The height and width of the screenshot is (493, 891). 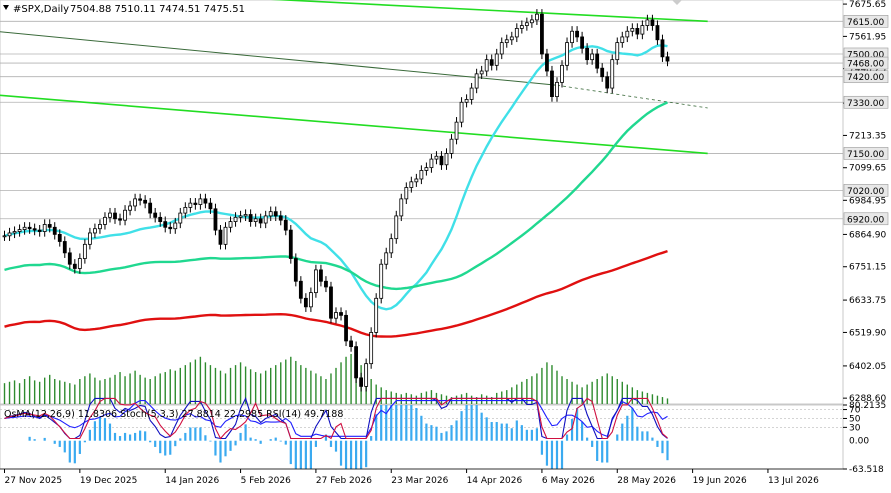 I want to click on ohlc-readout: 7504.88 7510.11 7474.51 7475.51, so click(x=157, y=9).